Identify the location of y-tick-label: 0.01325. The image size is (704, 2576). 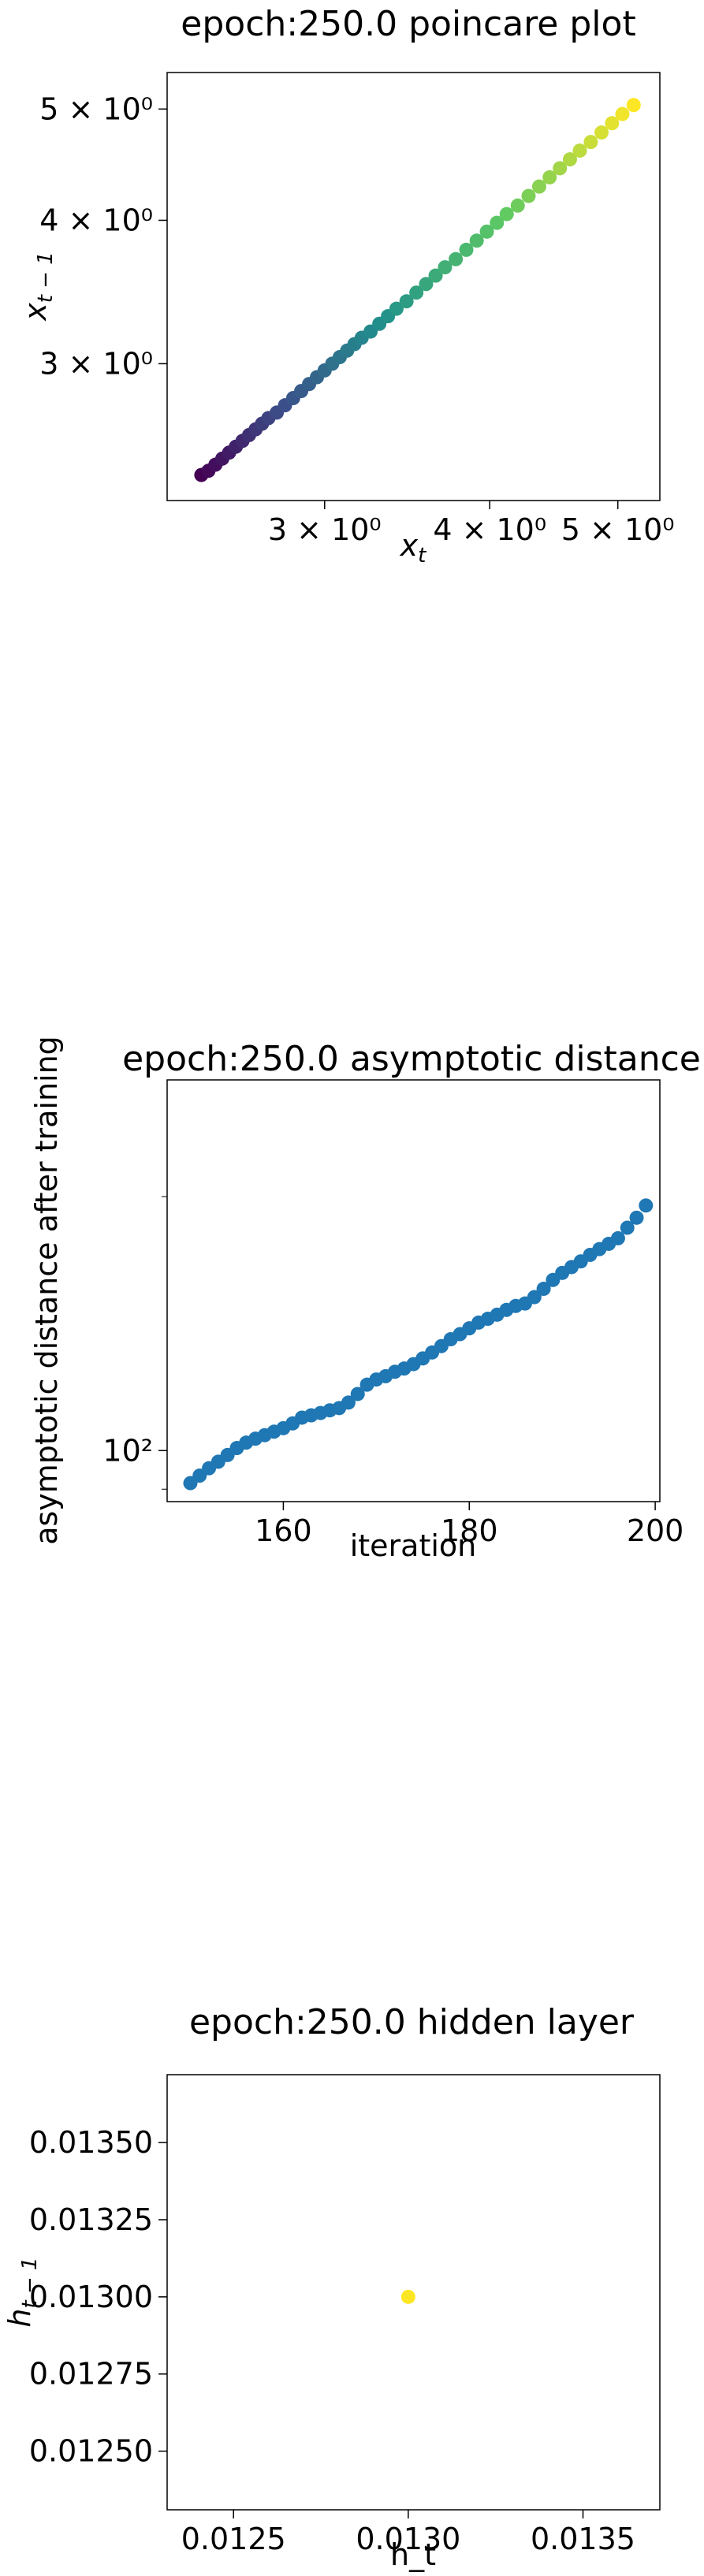
(91, 2219).